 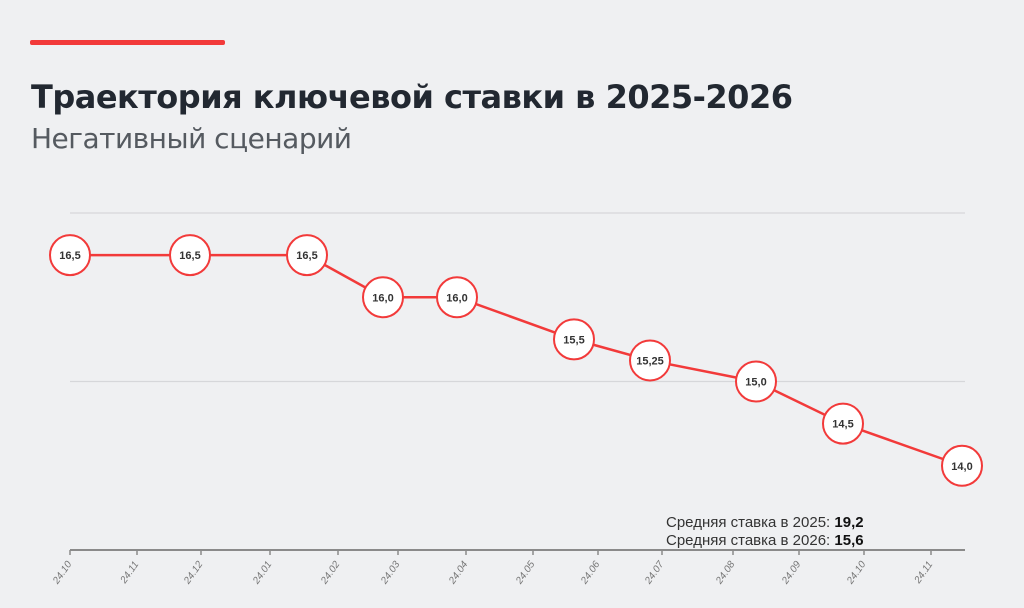 What do you see at coordinates (194, 573) in the screenshot?
I see `x-tick-label: 24.12` at bounding box center [194, 573].